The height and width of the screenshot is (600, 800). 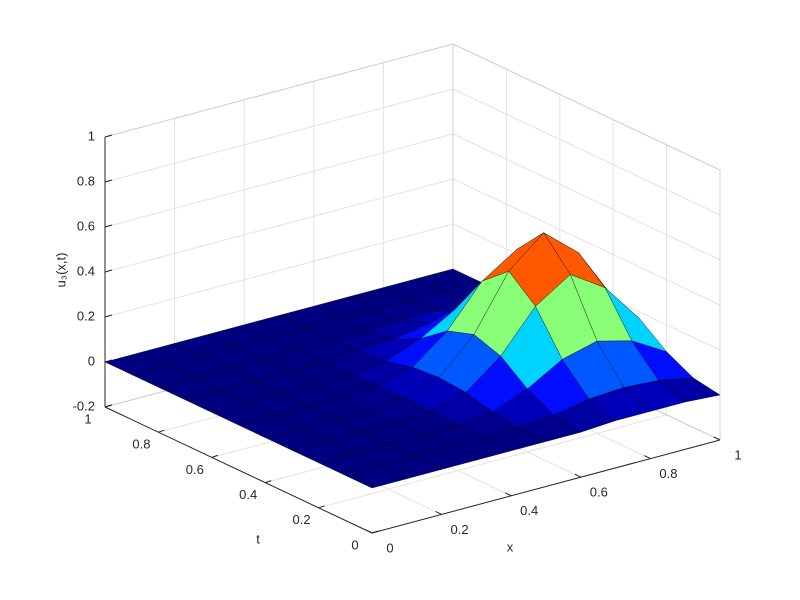 What do you see at coordinates (91, 360) in the screenshot?
I see `z-tick-label: 0` at bounding box center [91, 360].